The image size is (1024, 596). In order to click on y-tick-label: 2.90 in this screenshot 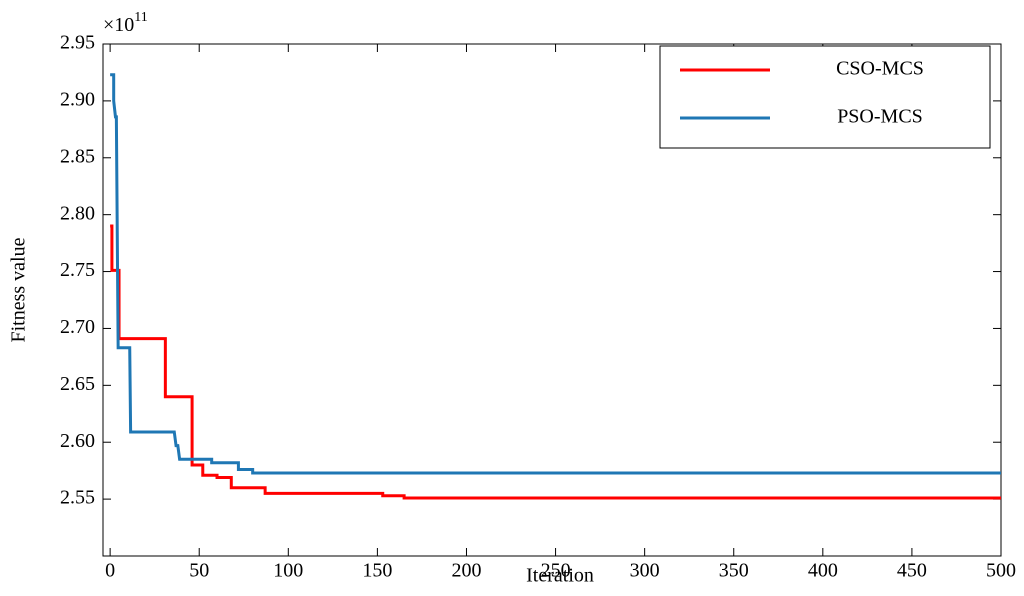, I will do `click(77, 99)`.